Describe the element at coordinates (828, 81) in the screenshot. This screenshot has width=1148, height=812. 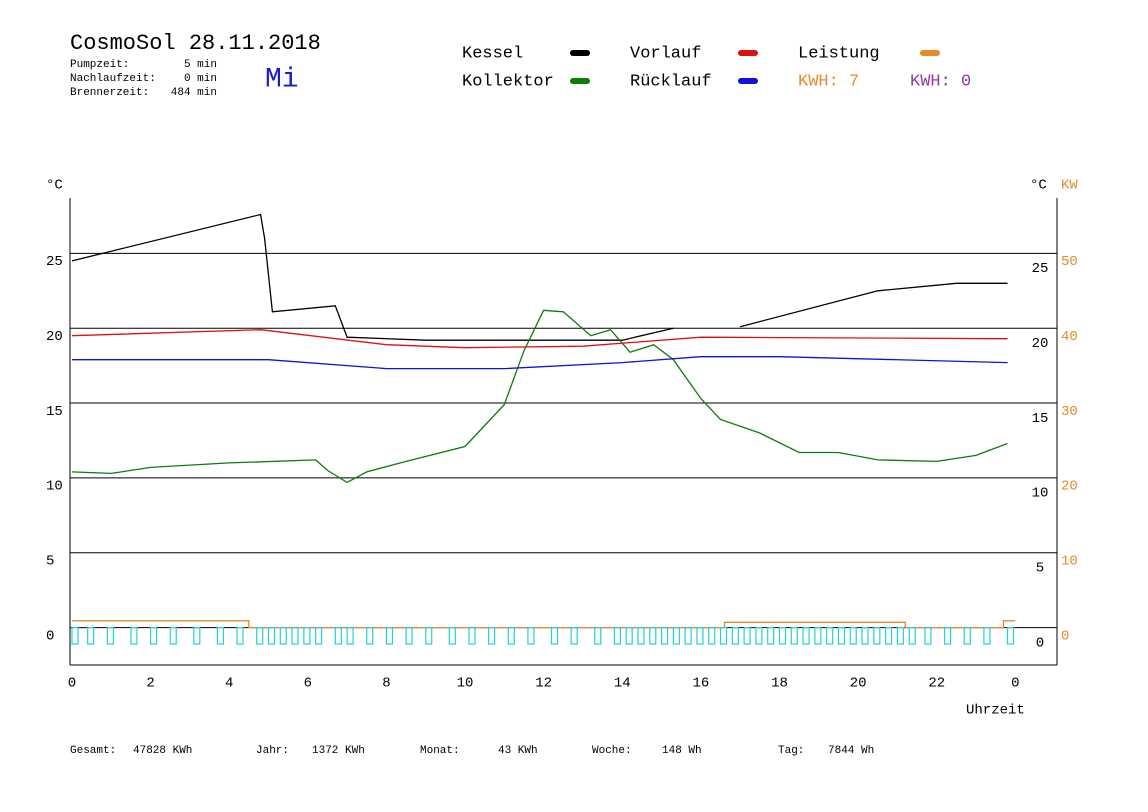
I see `kwh: KWH: 7` at that location.